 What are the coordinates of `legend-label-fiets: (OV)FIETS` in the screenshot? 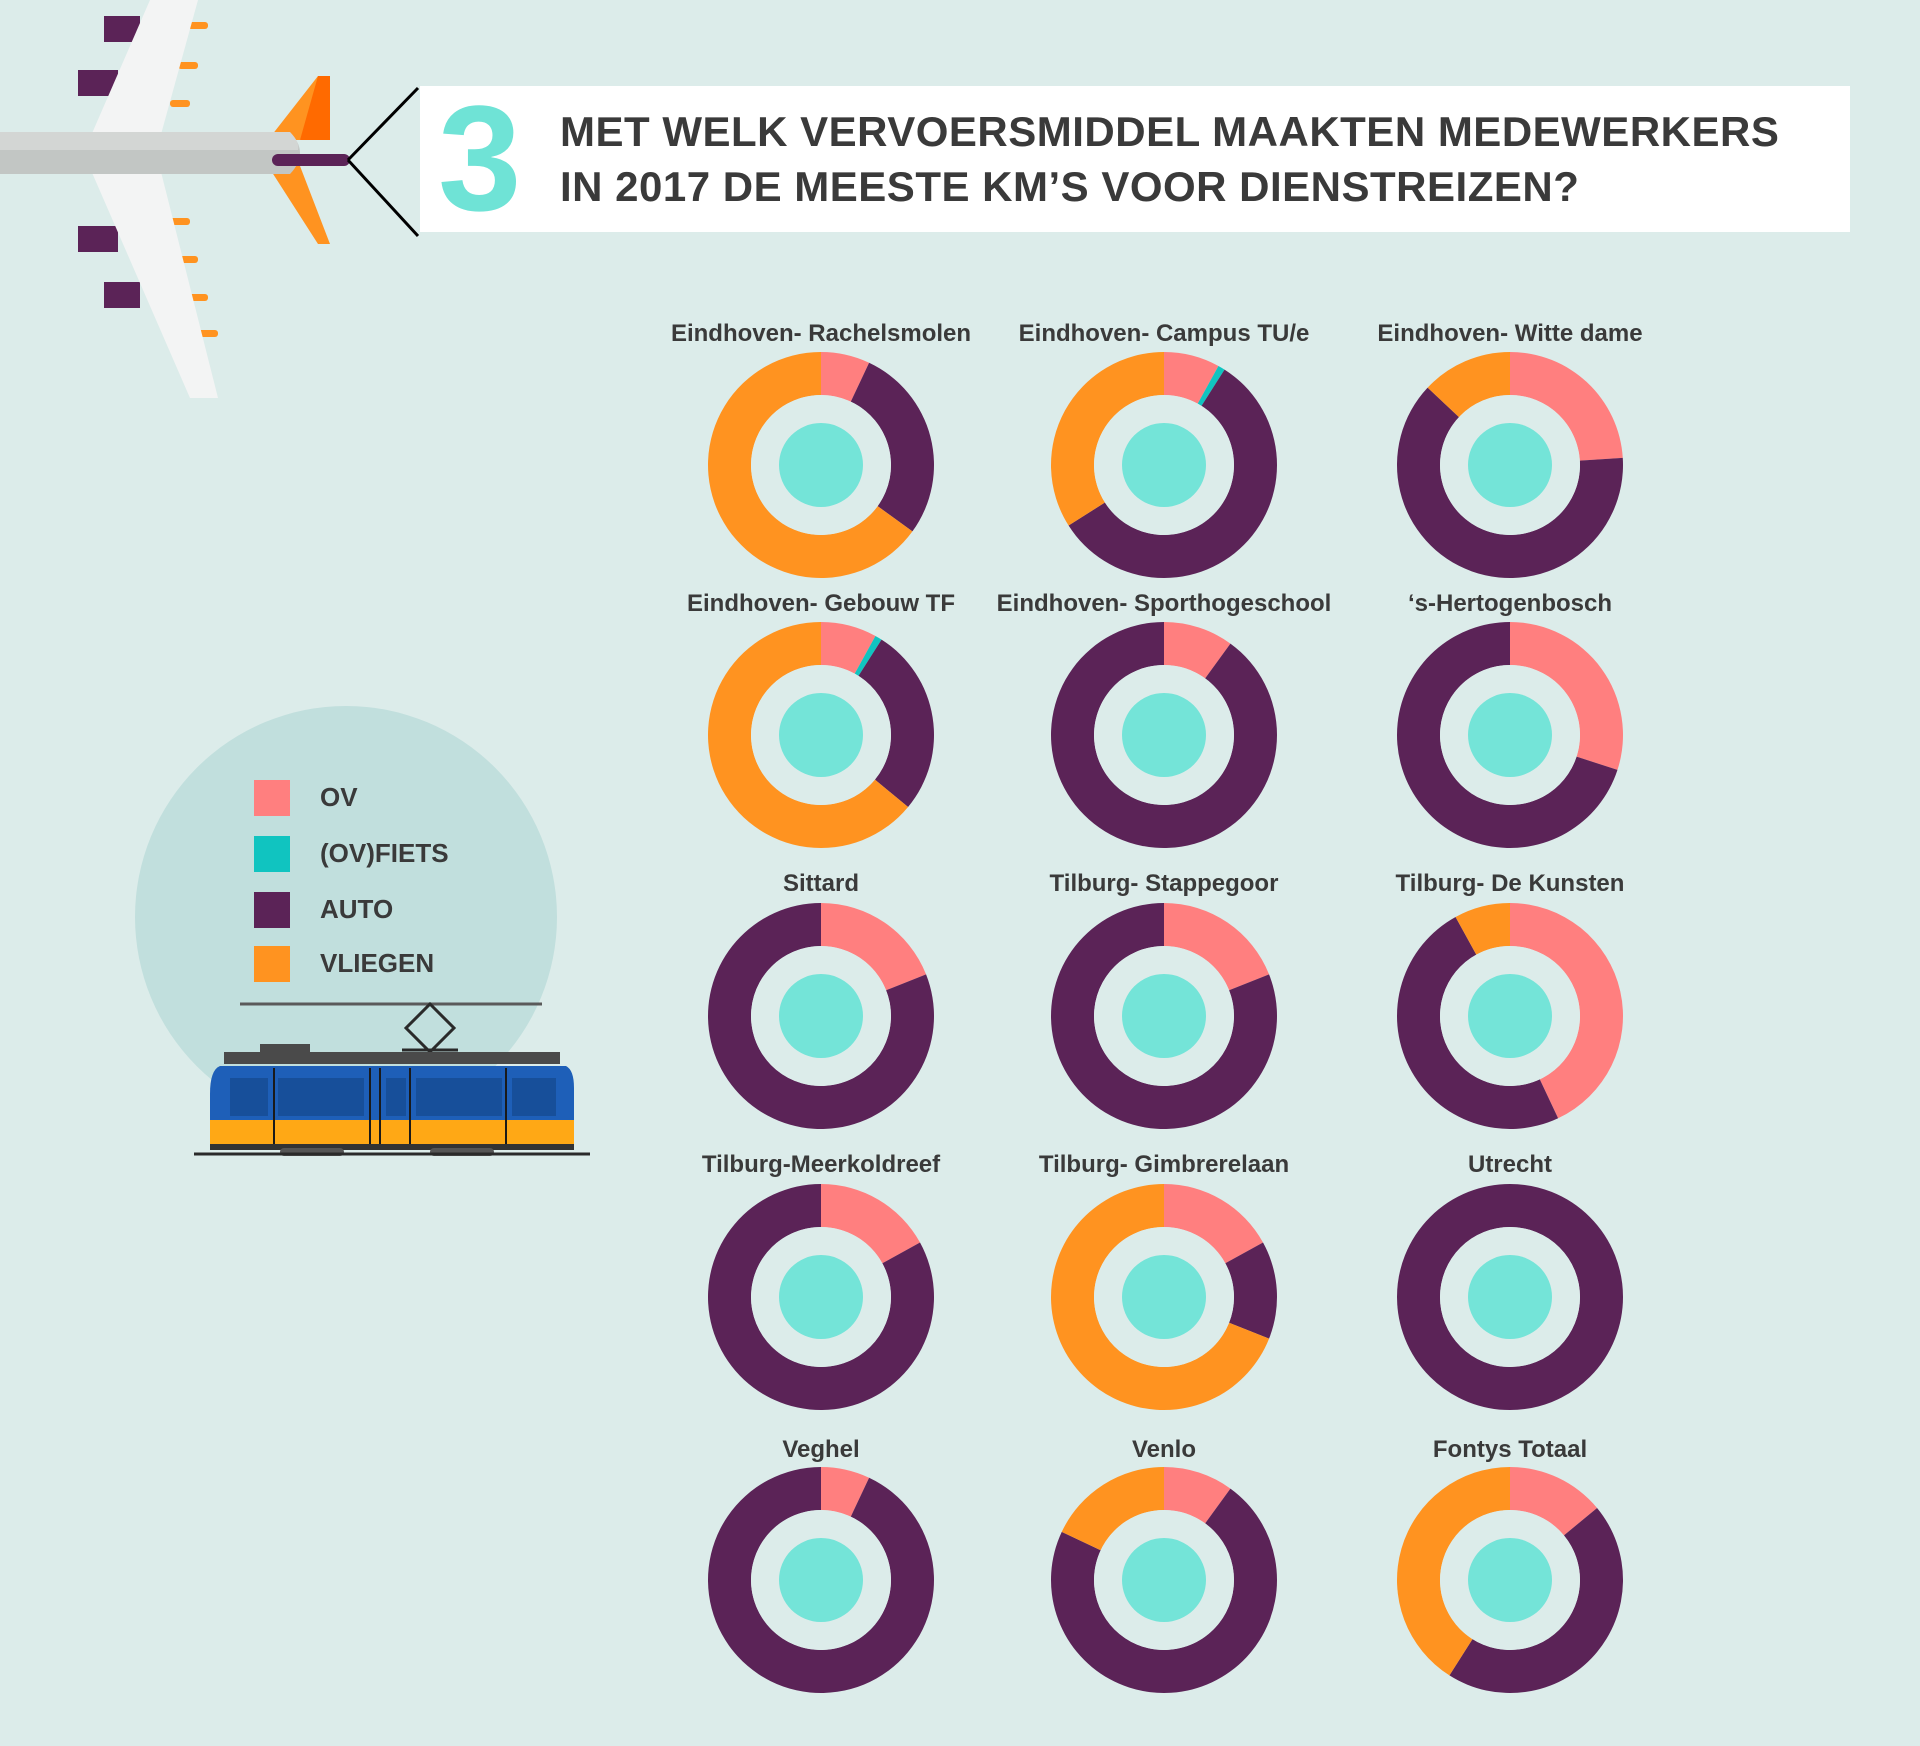 It's located at (384, 853).